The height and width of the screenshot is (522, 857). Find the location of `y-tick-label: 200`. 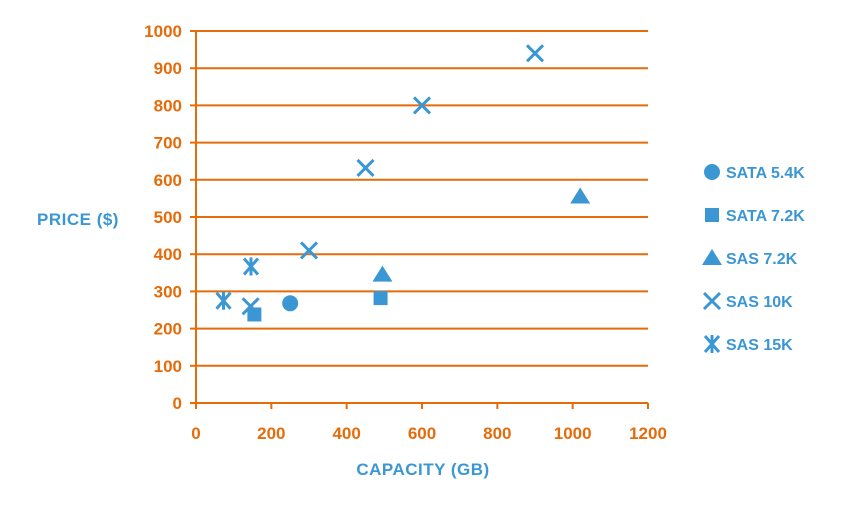

y-tick-label: 200 is located at coordinates (168, 329).